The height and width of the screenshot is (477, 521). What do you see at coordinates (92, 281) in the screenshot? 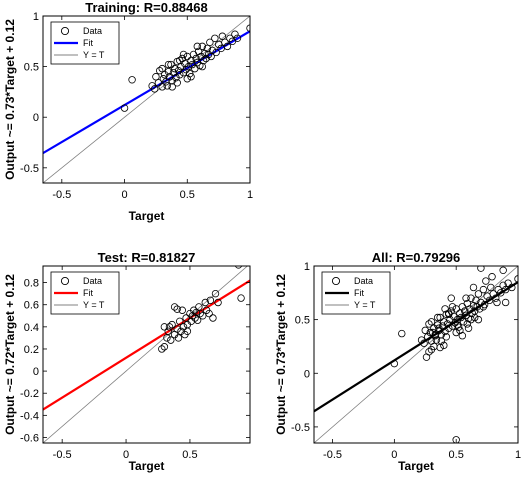
I see `legend-label-data: Data` at bounding box center [92, 281].